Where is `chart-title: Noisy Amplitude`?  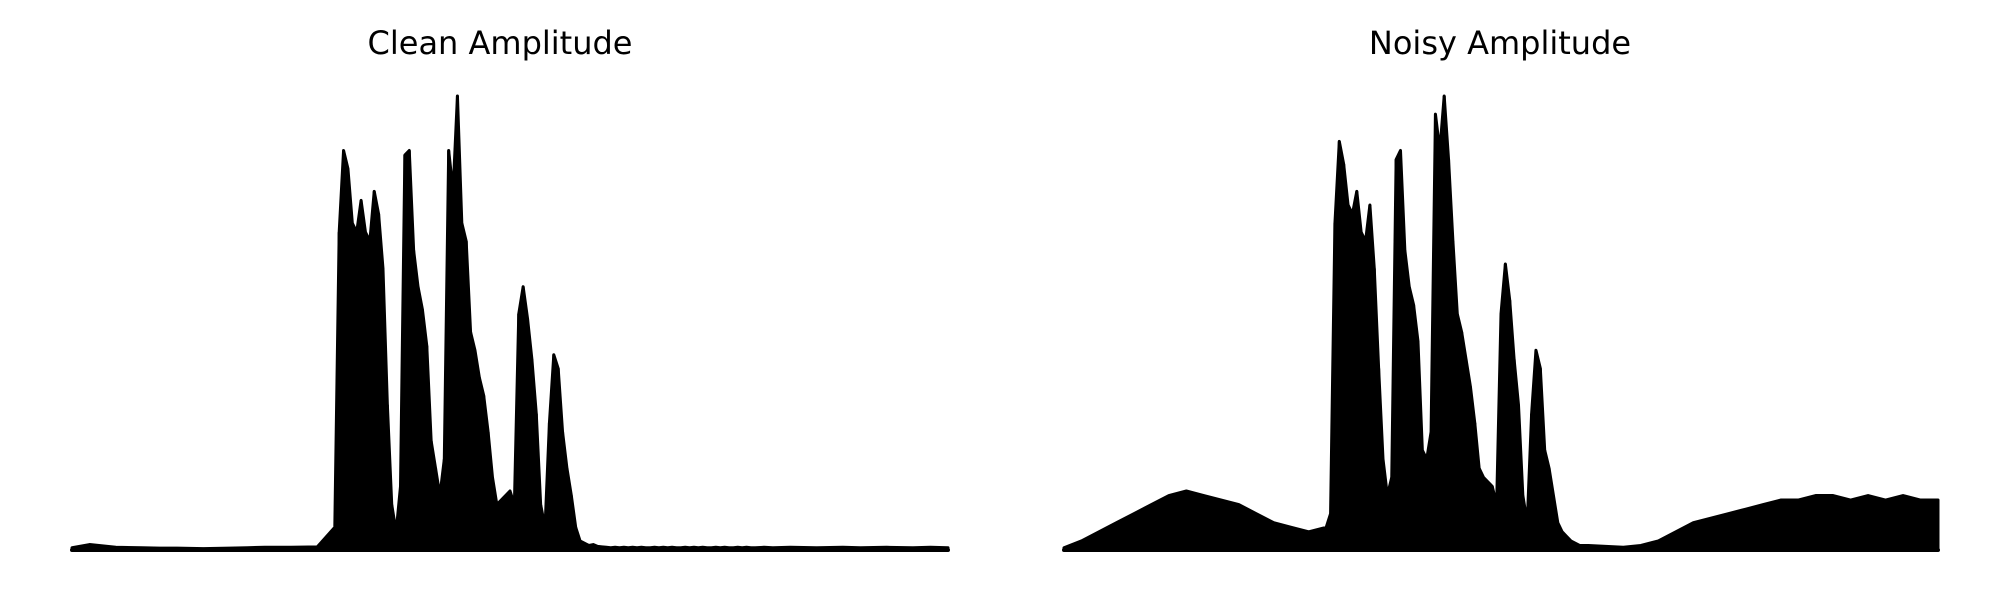
chart-title: Noisy Amplitude is located at coordinates (1500, 43).